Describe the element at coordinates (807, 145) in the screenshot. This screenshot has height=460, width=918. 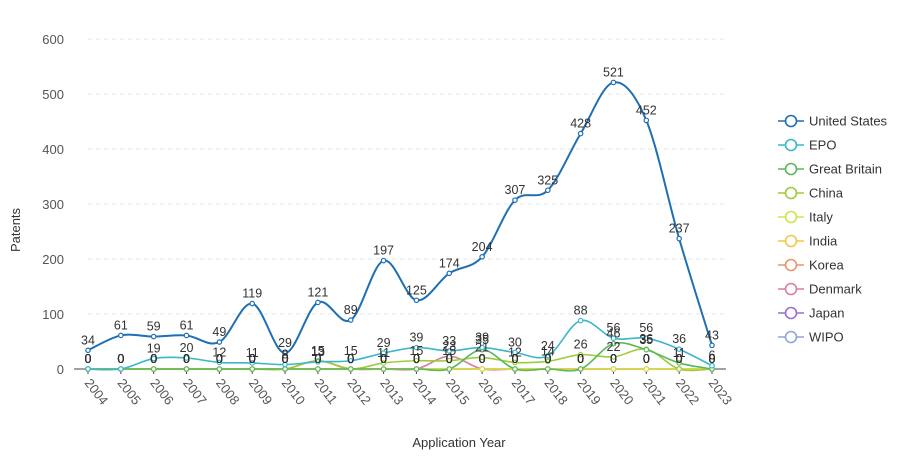
I see `legend-item-epo: EPO` at that location.